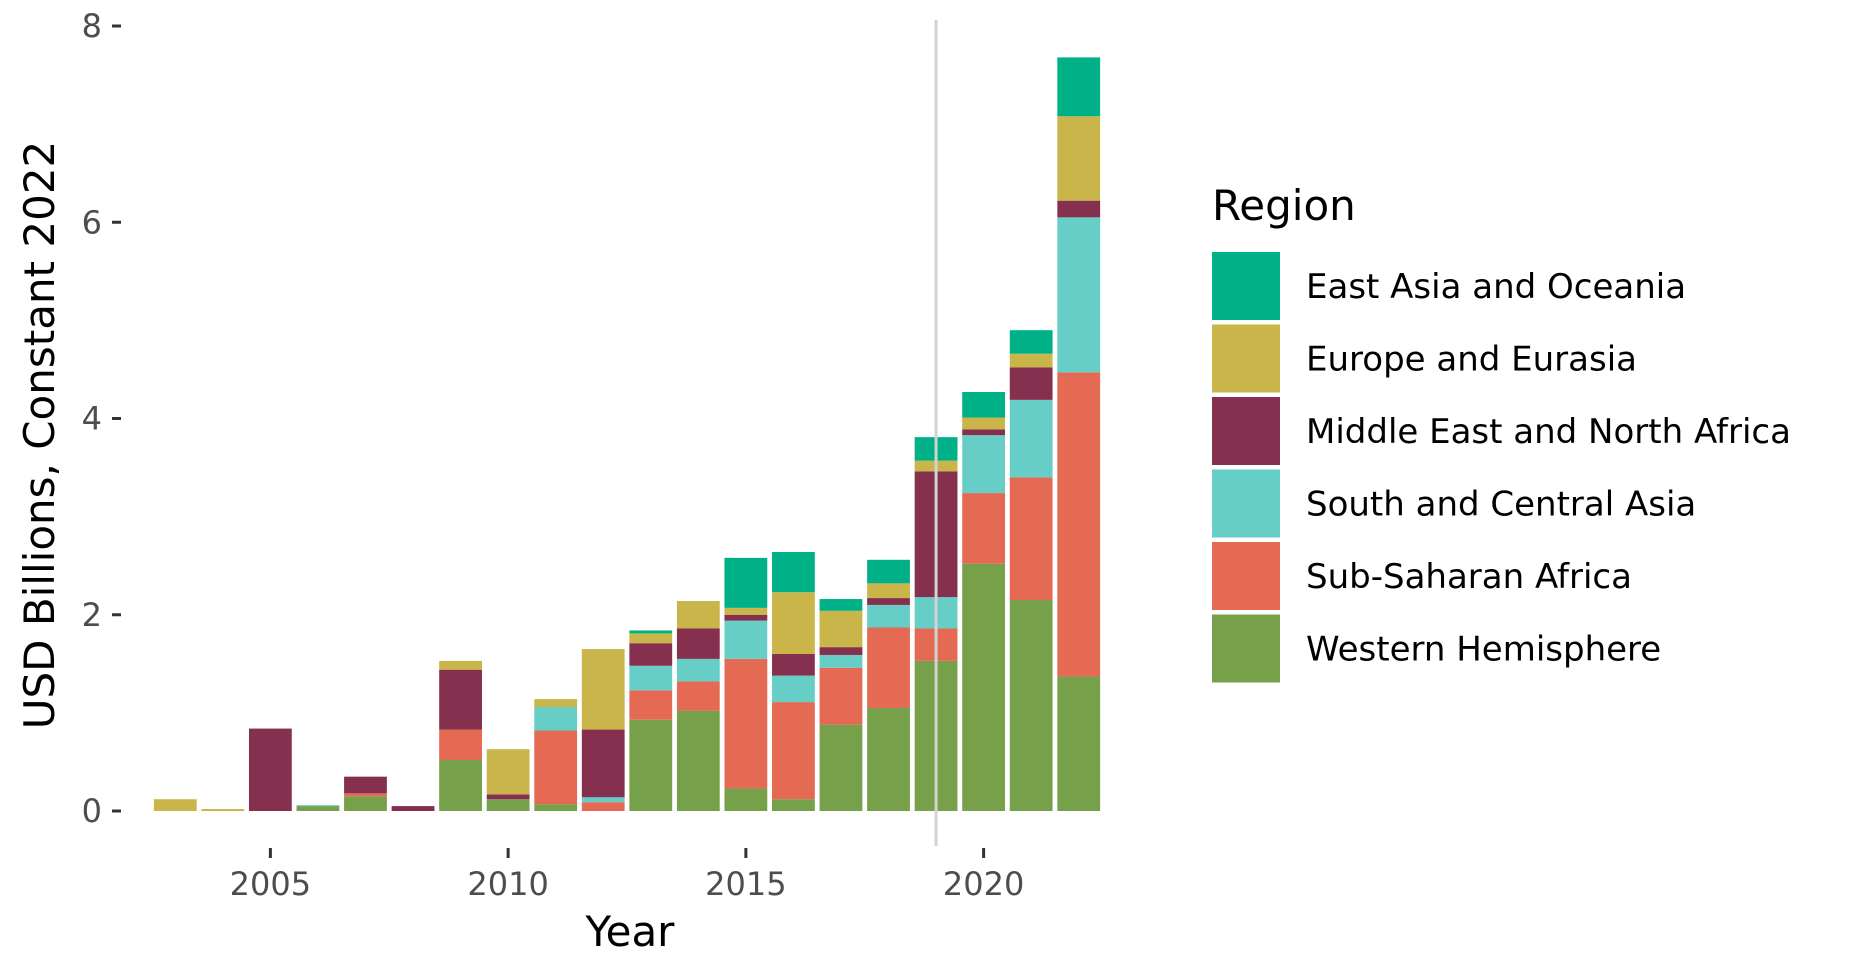  What do you see at coordinates (984, 464) in the screenshot?
I see `bar-2020-south-and-central-asia` at bounding box center [984, 464].